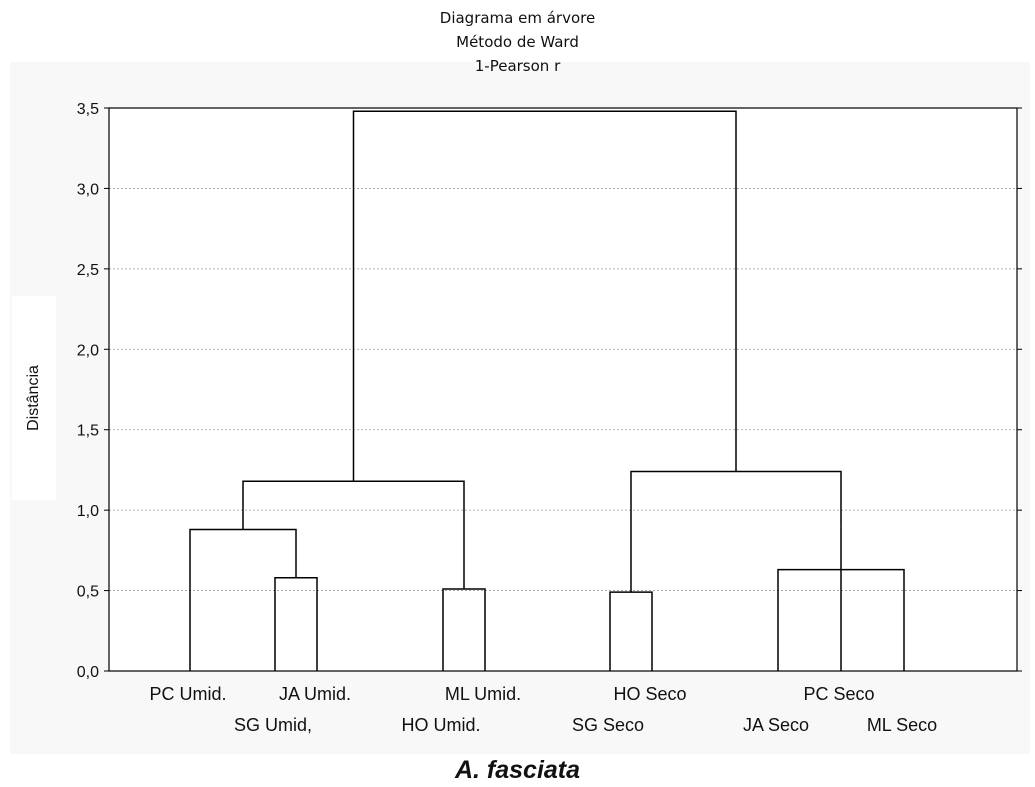  What do you see at coordinates (517, 42) in the screenshot?
I see `chart-title-line-2: Método de Ward` at bounding box center [517, 42].